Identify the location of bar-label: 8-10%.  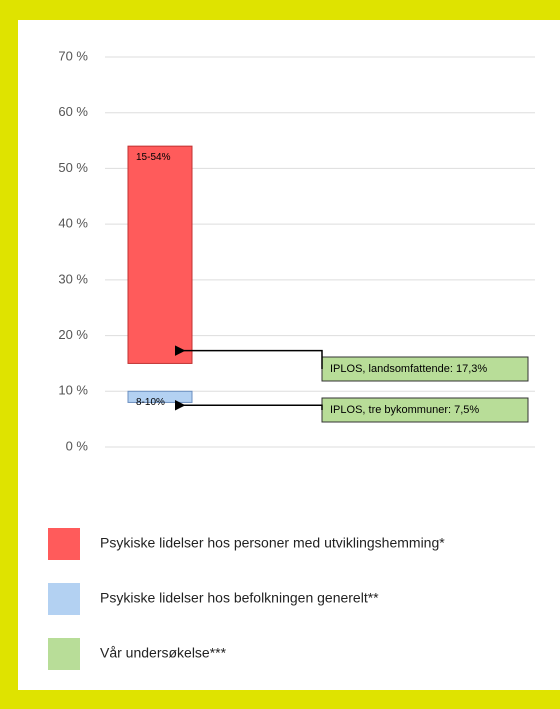
(150, 402).